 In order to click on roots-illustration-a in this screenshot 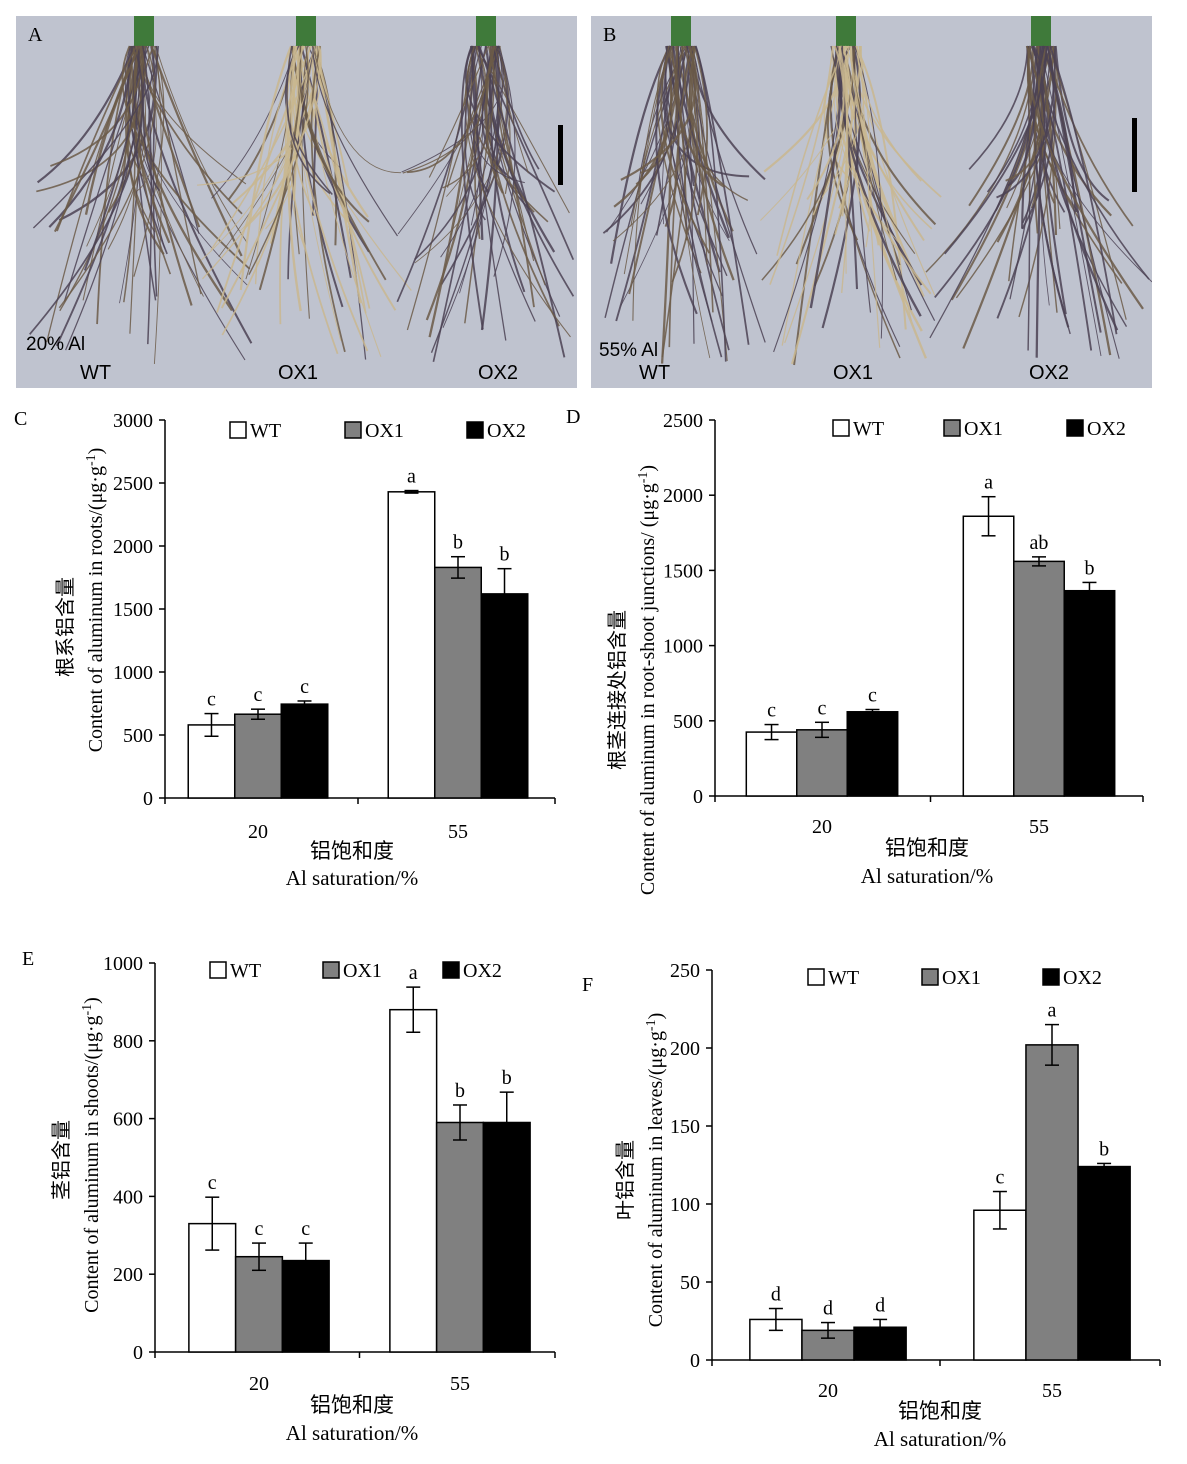, I will do `click(302, 190)`.